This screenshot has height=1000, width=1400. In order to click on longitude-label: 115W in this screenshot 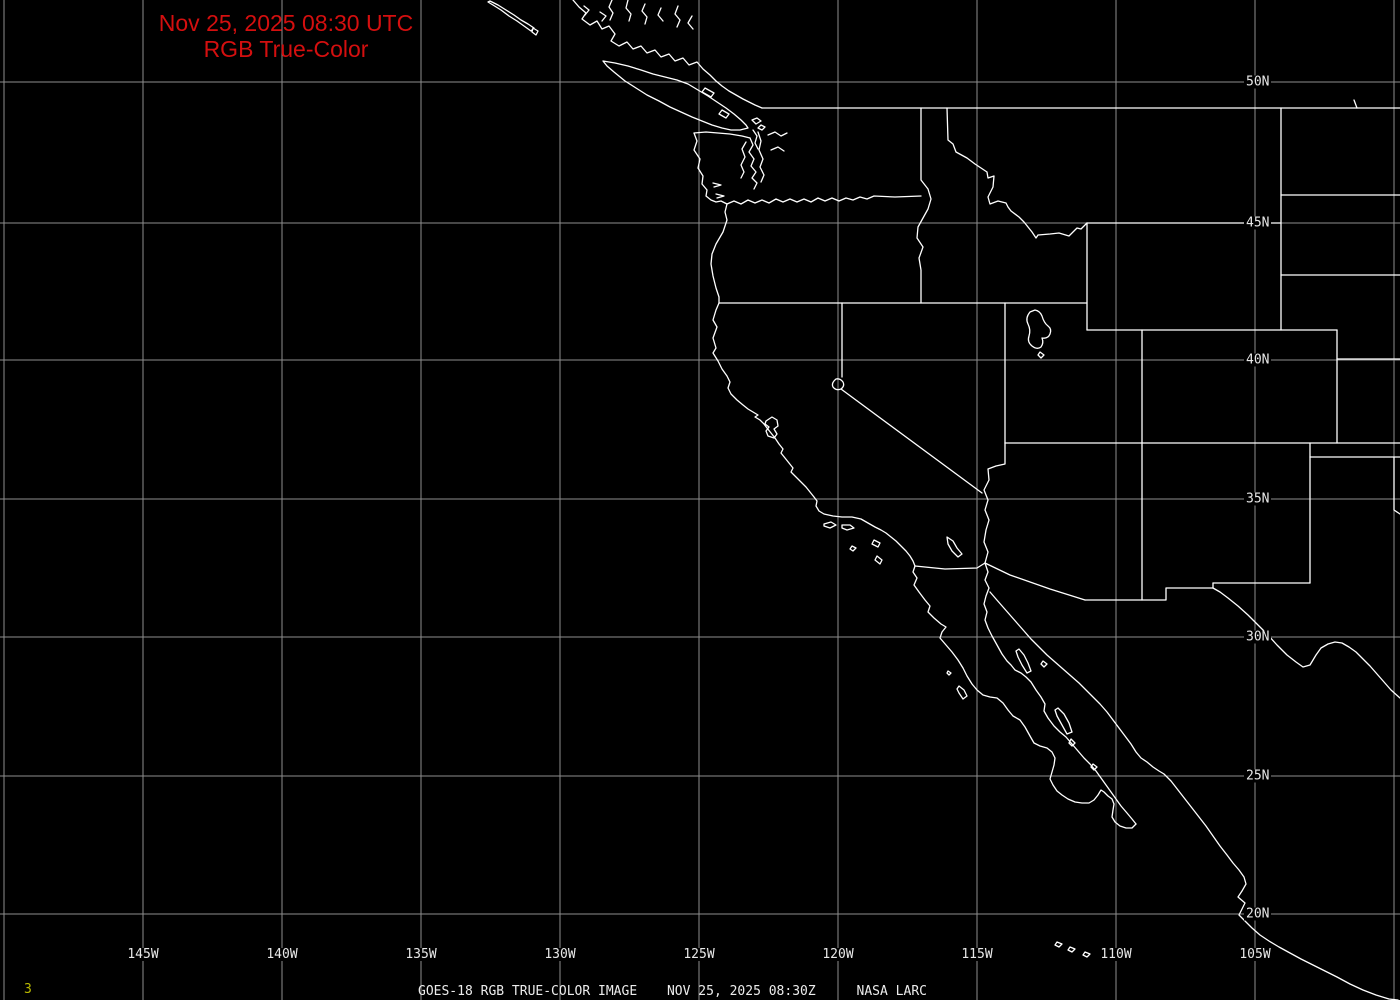, I will do `click(977, 954)`.